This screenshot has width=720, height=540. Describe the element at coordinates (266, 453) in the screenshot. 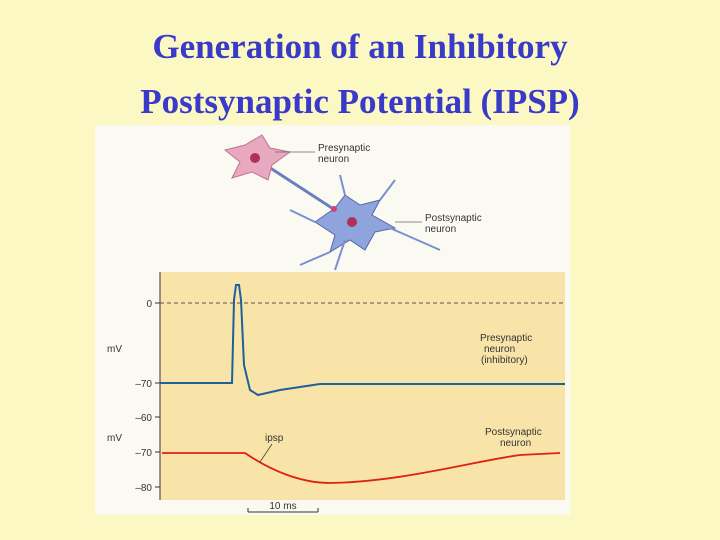

I see `pointer` at that location.